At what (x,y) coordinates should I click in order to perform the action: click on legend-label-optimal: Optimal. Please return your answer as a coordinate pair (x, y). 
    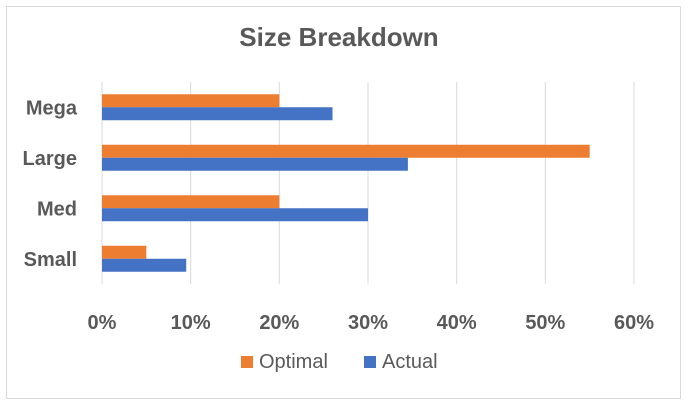
    Looking at the image, I should click on (293, 362).